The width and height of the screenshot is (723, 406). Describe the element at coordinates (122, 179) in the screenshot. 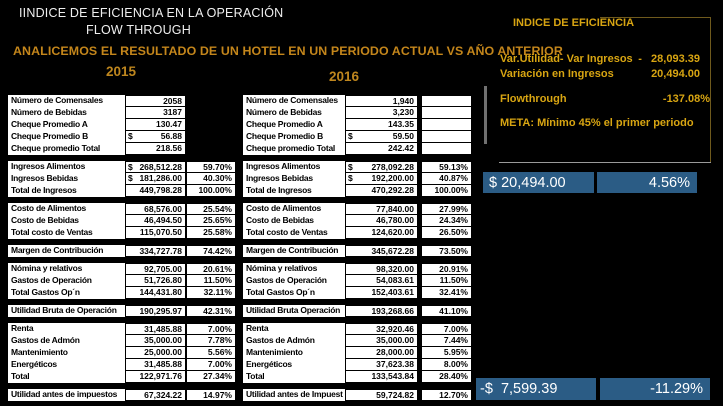

I see `table-row: Ingresos Bebidas $181,286.00 40.30%` at that location.